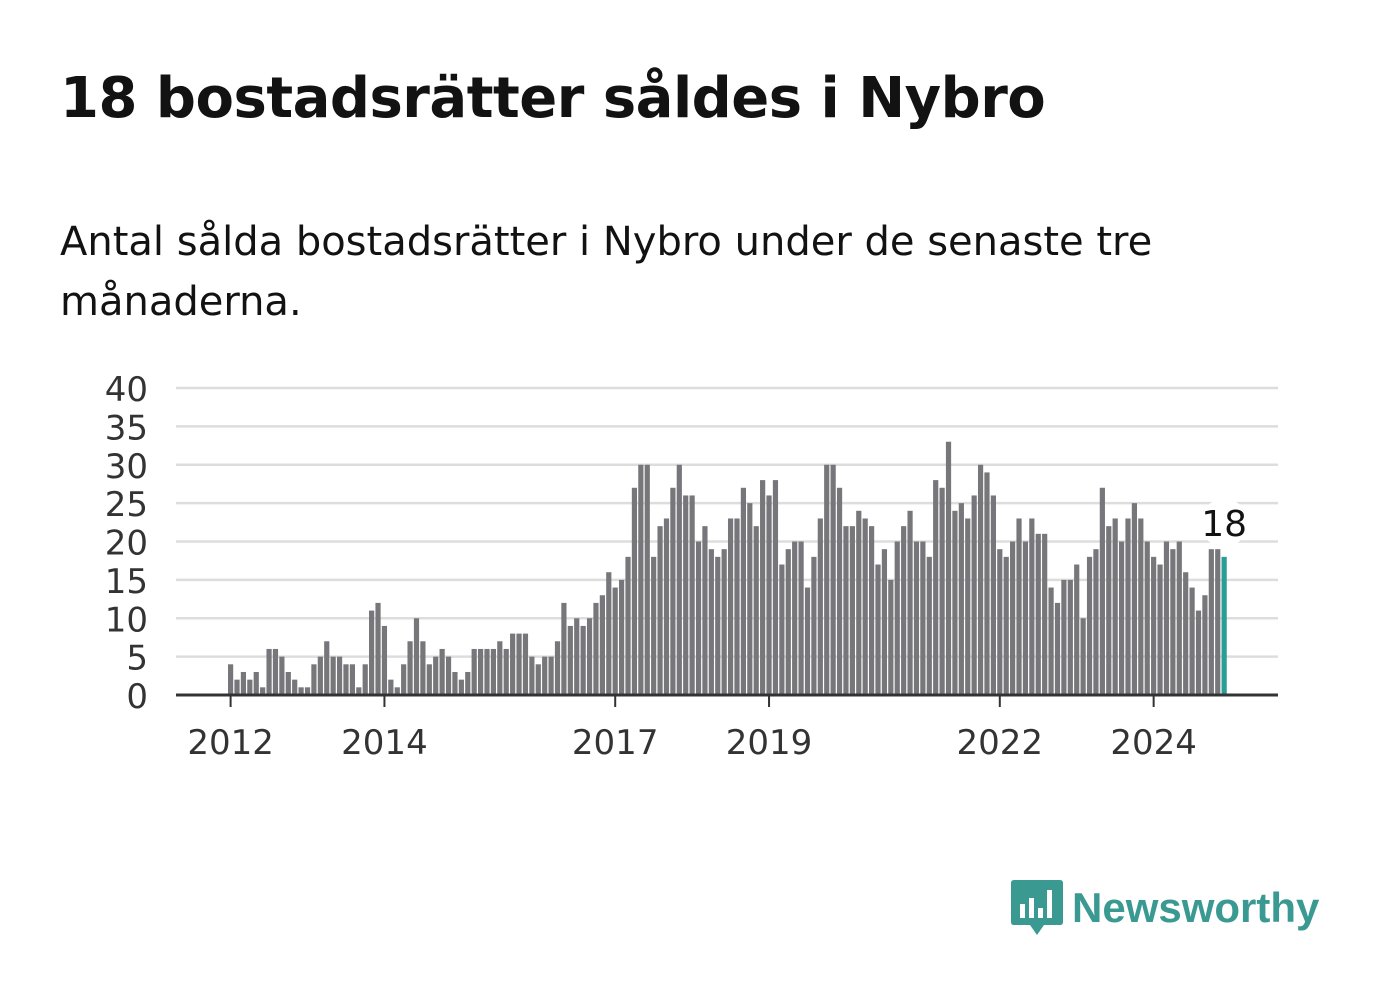  What do you see at coordinates (126, 582) in the screenshot?
I see `y-tick-label: 15` at bounding box center [126, 582].